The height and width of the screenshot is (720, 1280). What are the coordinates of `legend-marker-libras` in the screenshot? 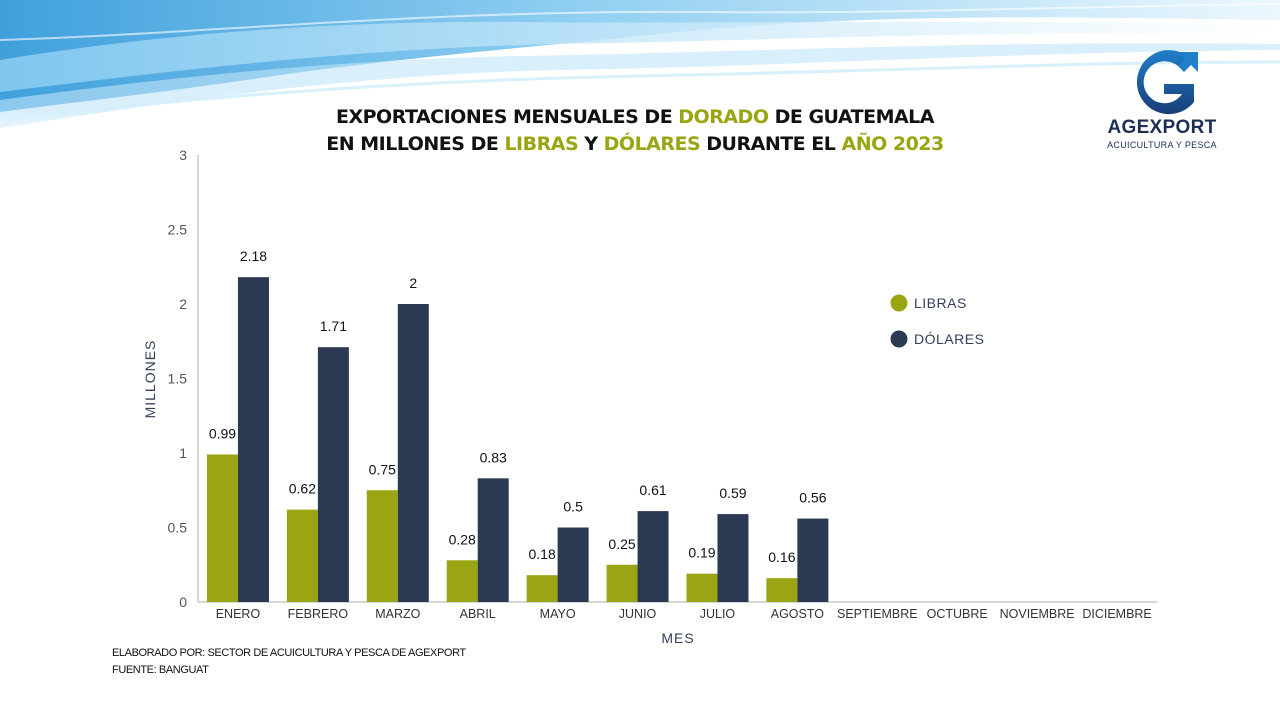 It's located at (899, 303).